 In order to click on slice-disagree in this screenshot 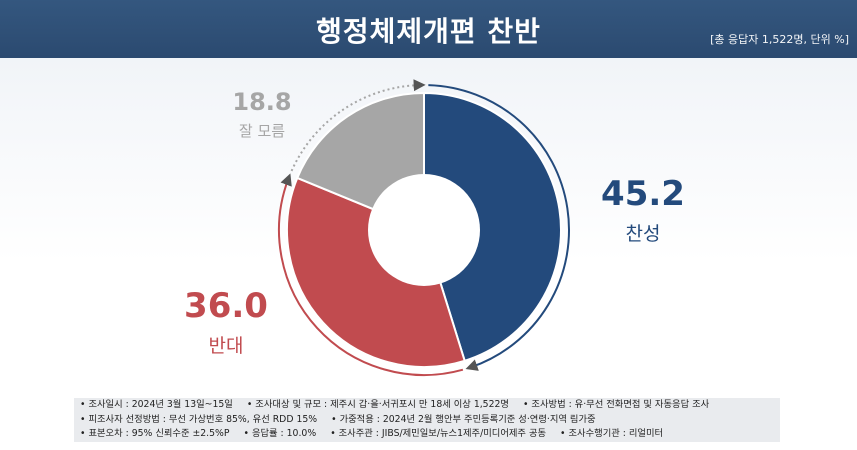, I will do `click(376, 272)`.